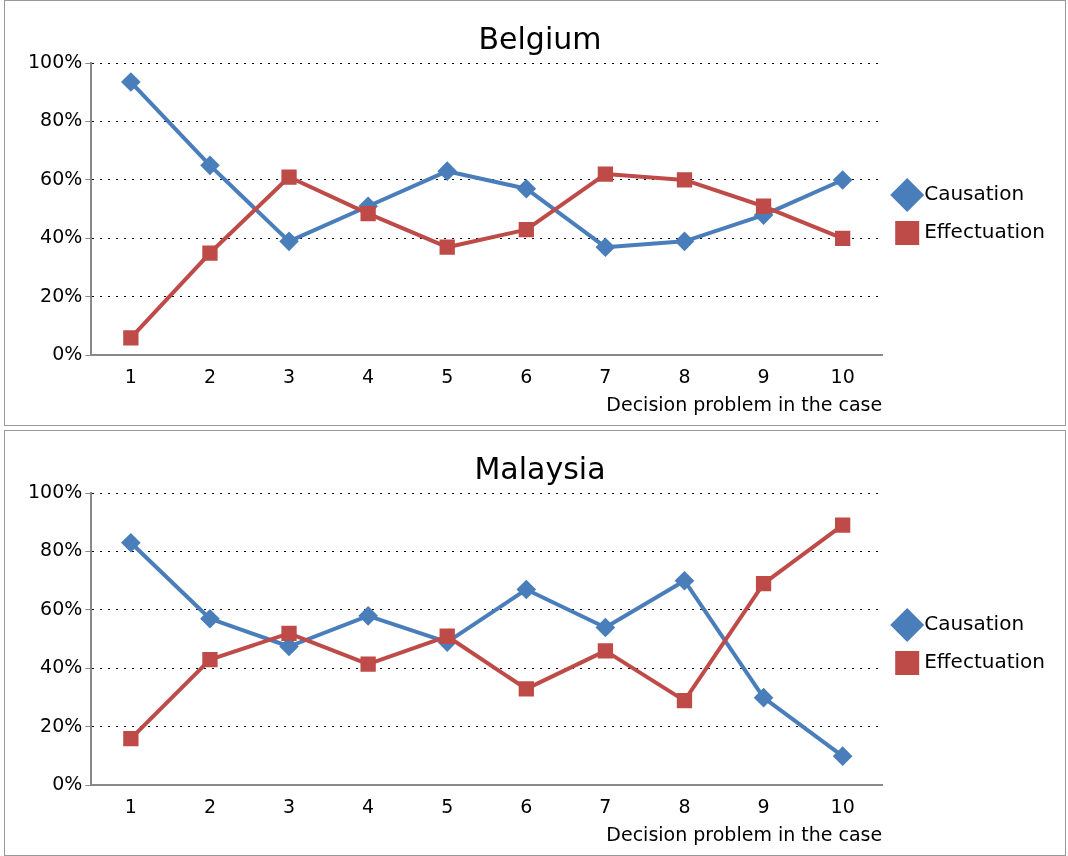 The width and height of the screenshot is (1068, 856). I want to click on chart-title: Belgium, so click(540, 38).